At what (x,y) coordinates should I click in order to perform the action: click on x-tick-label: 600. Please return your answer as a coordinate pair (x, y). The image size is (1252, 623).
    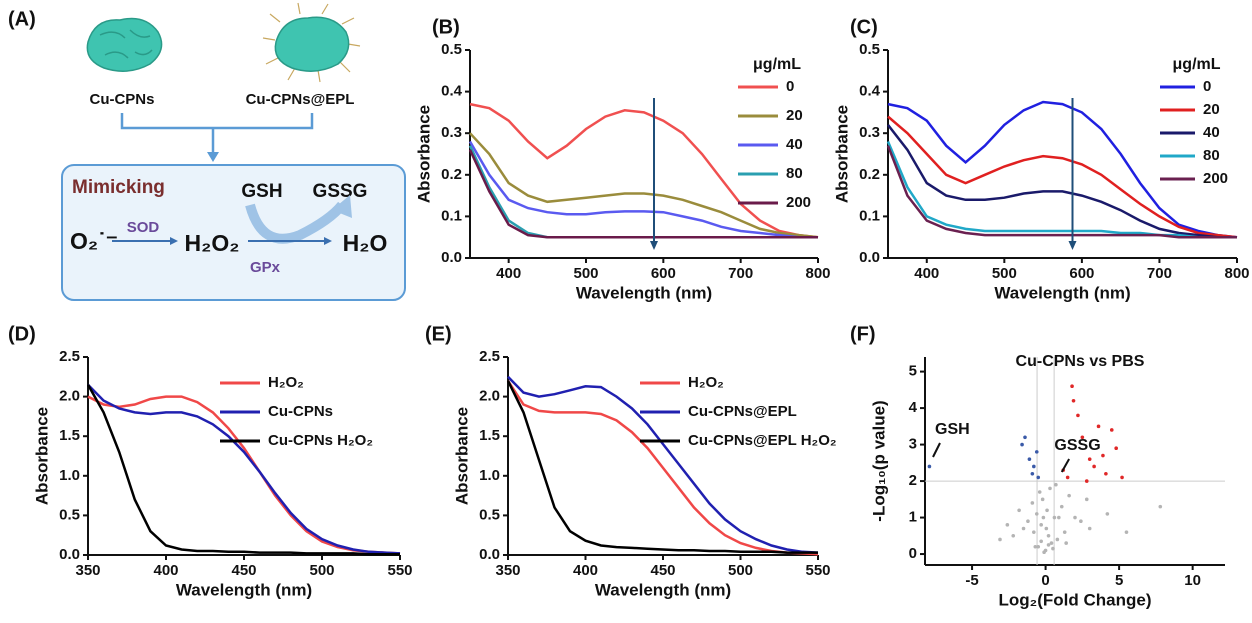
    Looking at the image, I should click on (663, 273).